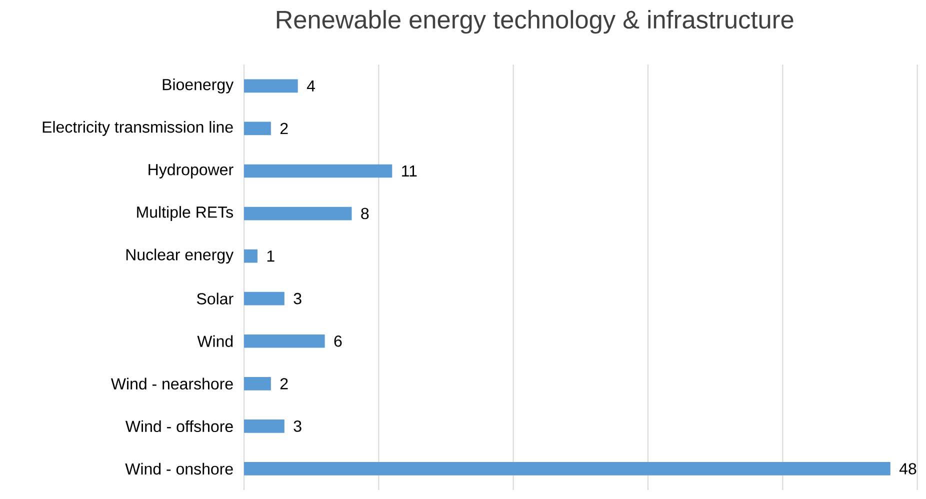  What do you see at coordinates (180, 256) in the screenshot?
I see `y-tick-label: Nuclear energy` at bounding box center [180, 256].